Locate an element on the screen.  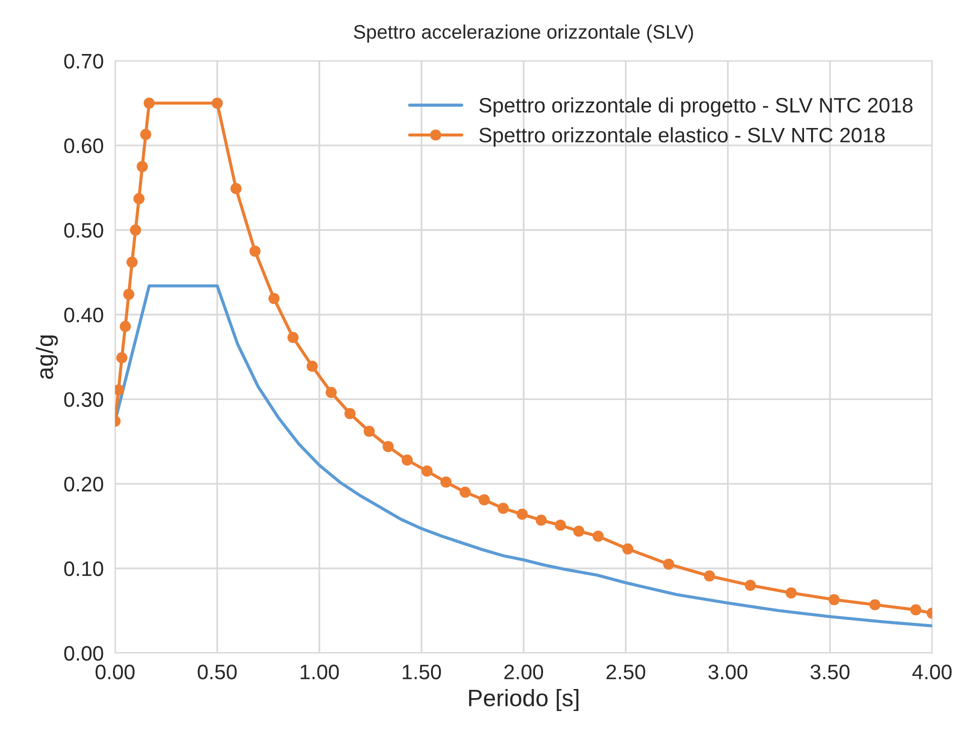
y-tick-label: 0.30 is located at coordinates (84, 399).